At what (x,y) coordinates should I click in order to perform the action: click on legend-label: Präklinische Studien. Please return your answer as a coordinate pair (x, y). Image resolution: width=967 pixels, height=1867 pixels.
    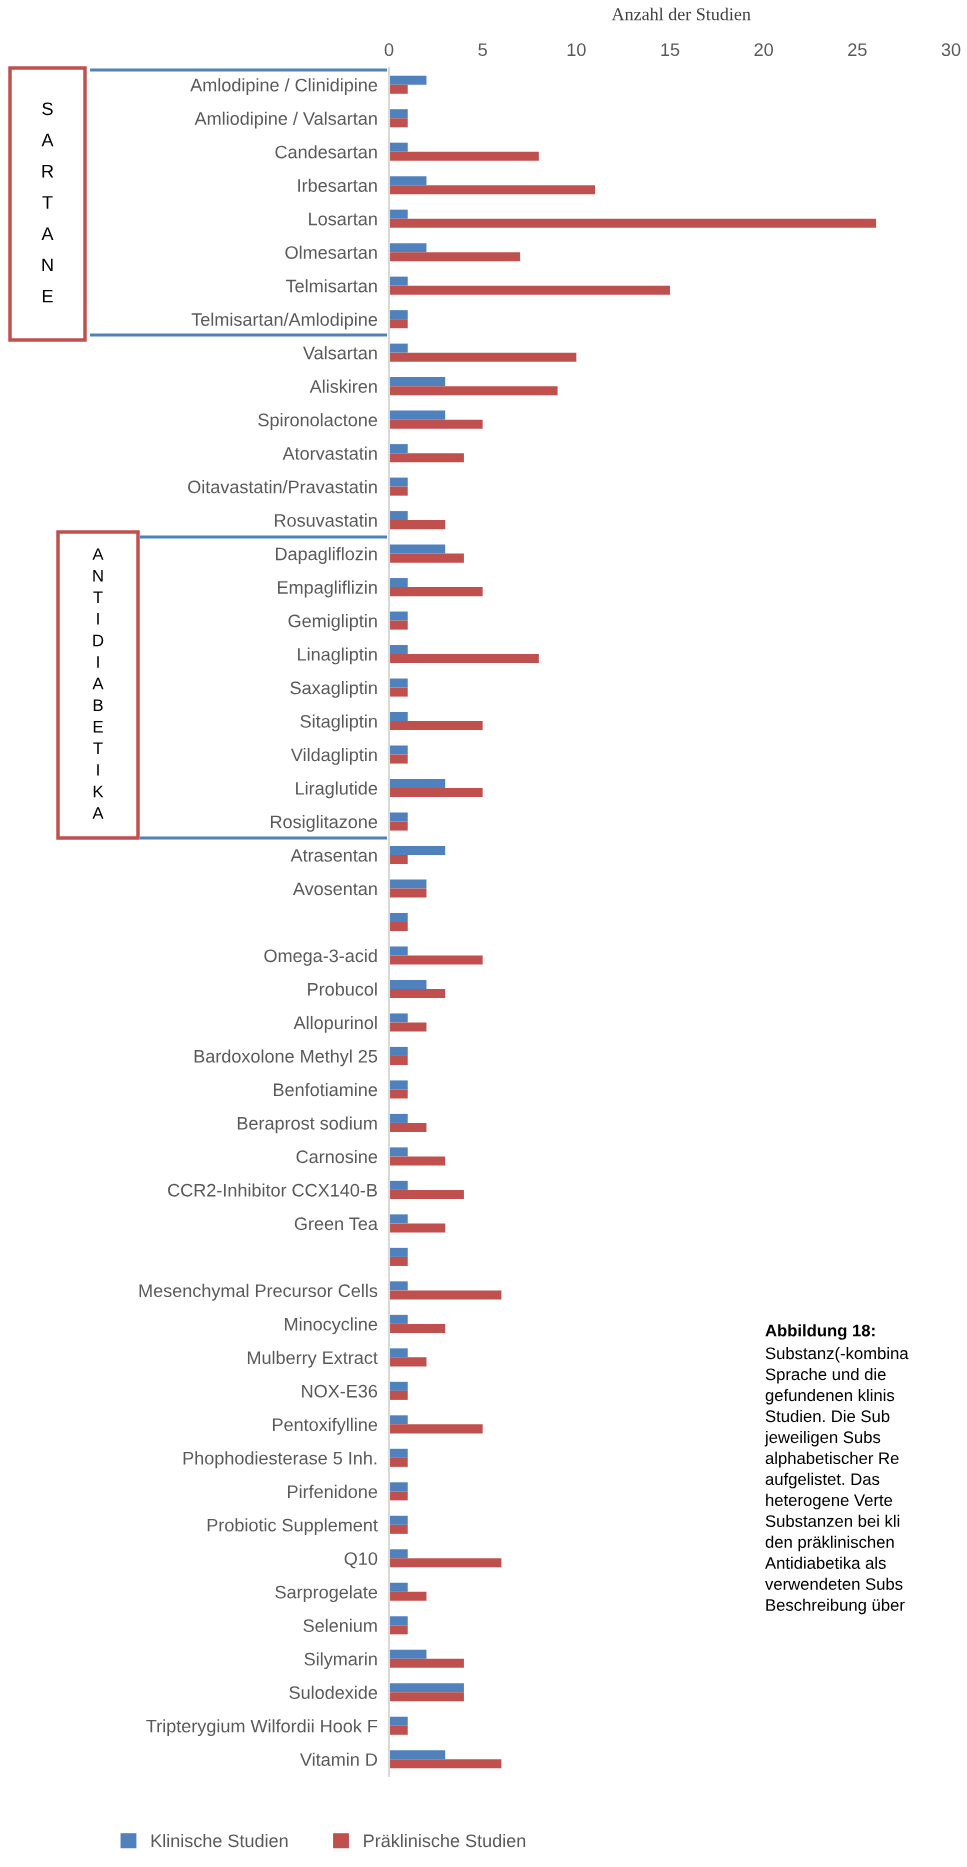
    Looking at the image, I should click on (445, 1840).